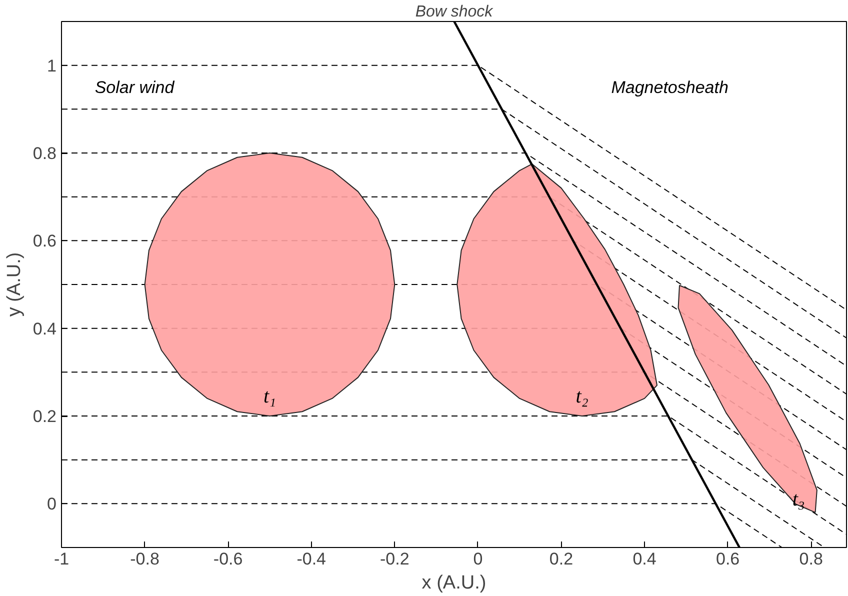 This screenshot has width=848, height=596. What do you see at coordinates (145, 559) in the screenshot?
I see `x-tick-label: -0.8` at bounding box center [145, 559].